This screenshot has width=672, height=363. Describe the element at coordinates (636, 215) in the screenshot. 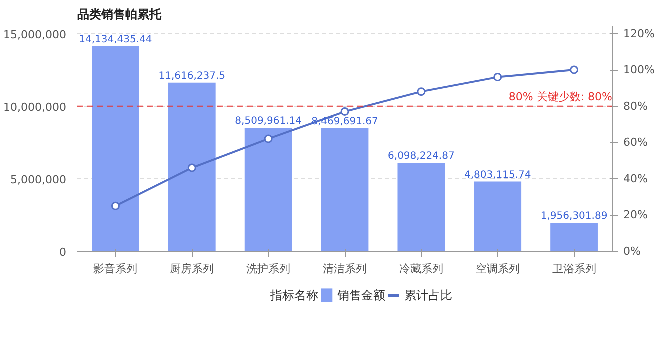

I see `y2-tick-label: 20%` at that location.